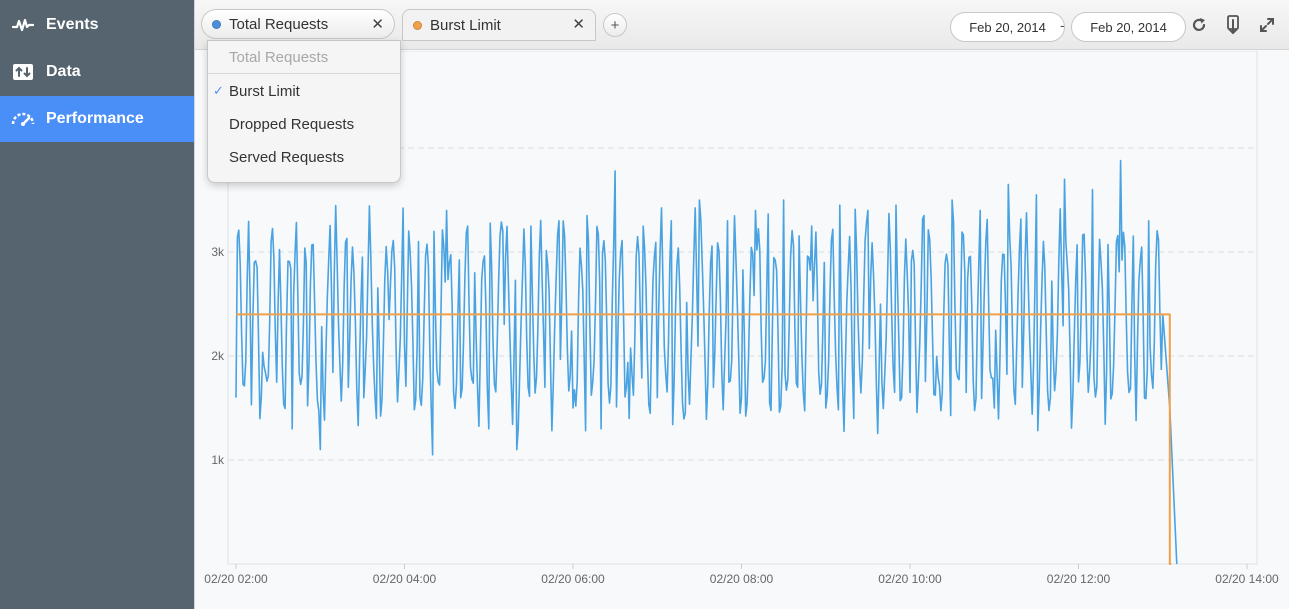  What do you see at coordinates (405, 579) in the screenshot?
I see `x-tick-label: 02/20 04:00` at bounding box center [405, 579].